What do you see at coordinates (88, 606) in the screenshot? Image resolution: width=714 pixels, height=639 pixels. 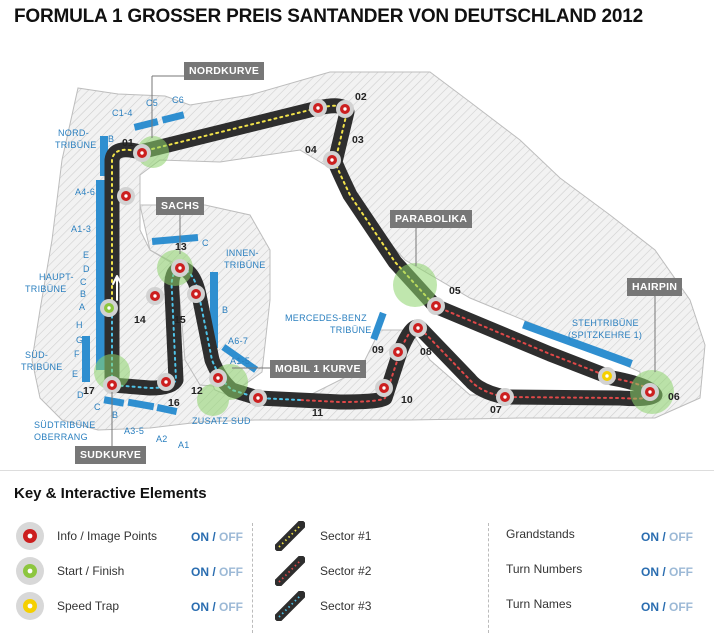 I see `key-label: Speed Trap` at bounding box center [88, 606].